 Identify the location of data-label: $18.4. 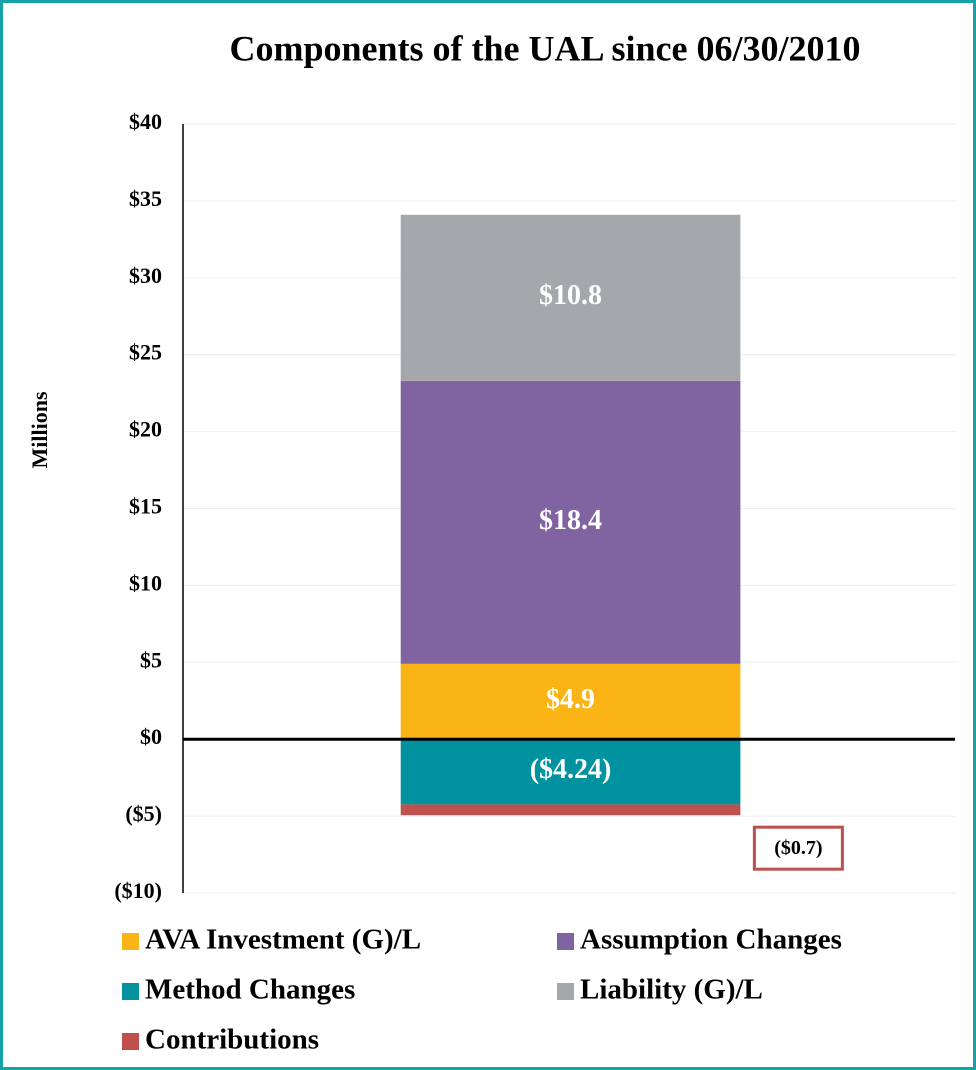
(570, 520).